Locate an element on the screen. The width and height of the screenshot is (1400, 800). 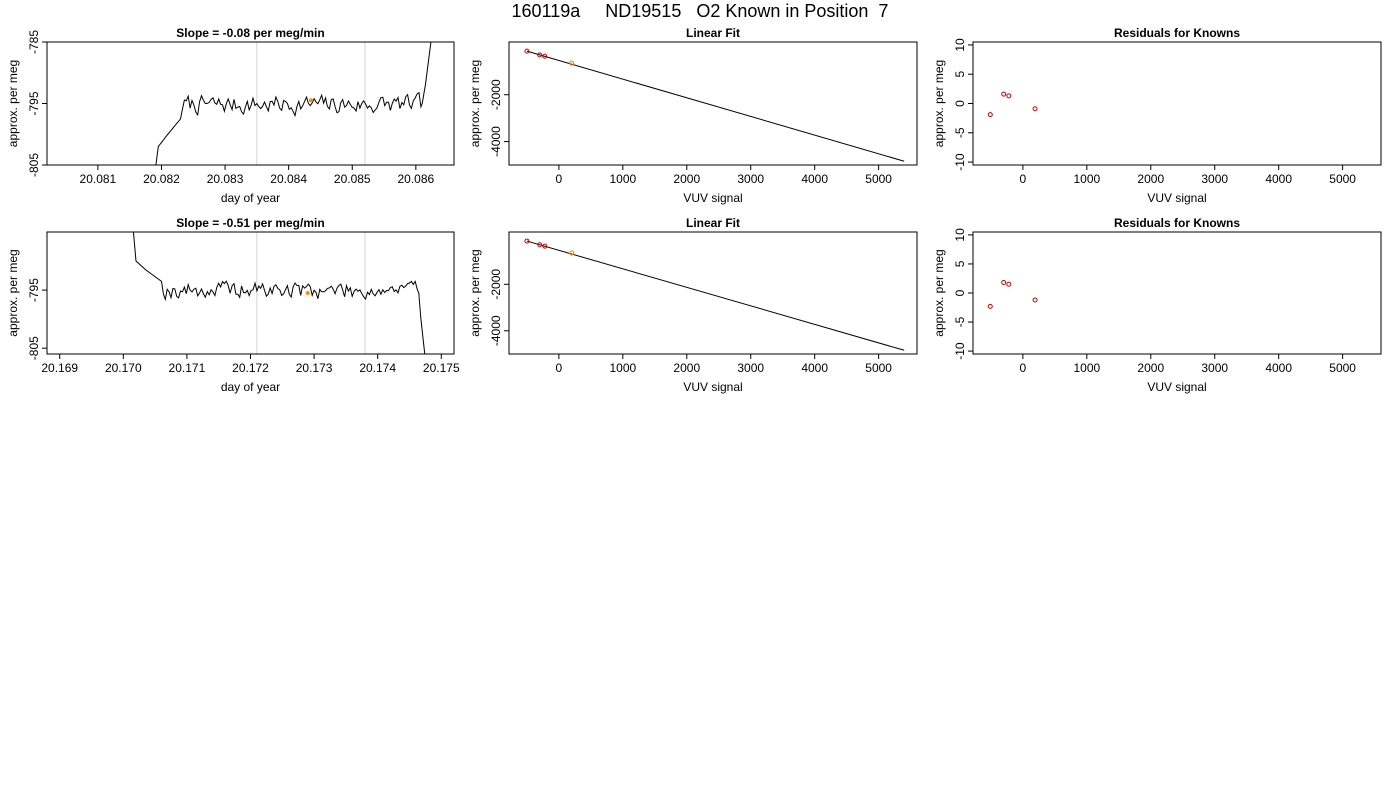
x-tick-label: 20.175 is located at coordinates (441, 368).